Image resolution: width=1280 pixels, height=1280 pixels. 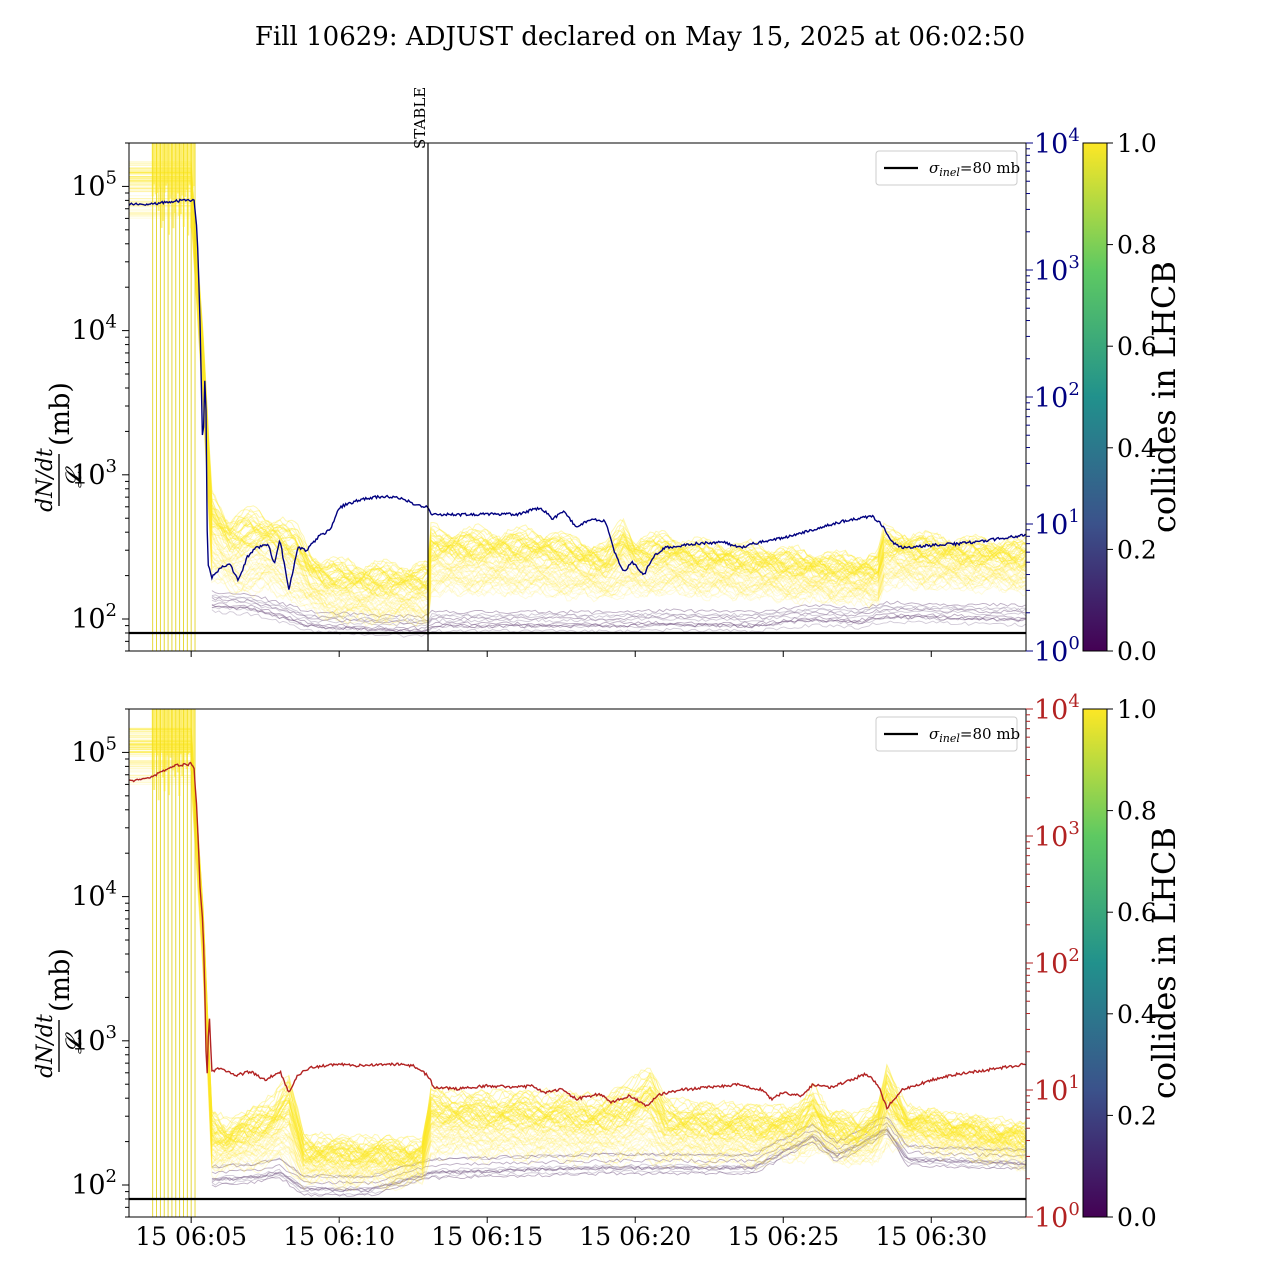 I want to click on colorbar-tick-label: 0.2, so click(x=1137, y=1115).